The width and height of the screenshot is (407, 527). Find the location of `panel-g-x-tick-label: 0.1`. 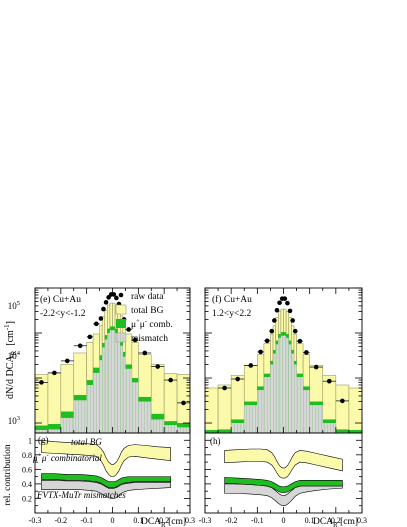

panel-g-x-tick-label: 0.1 is located at coordinates (138, 520).